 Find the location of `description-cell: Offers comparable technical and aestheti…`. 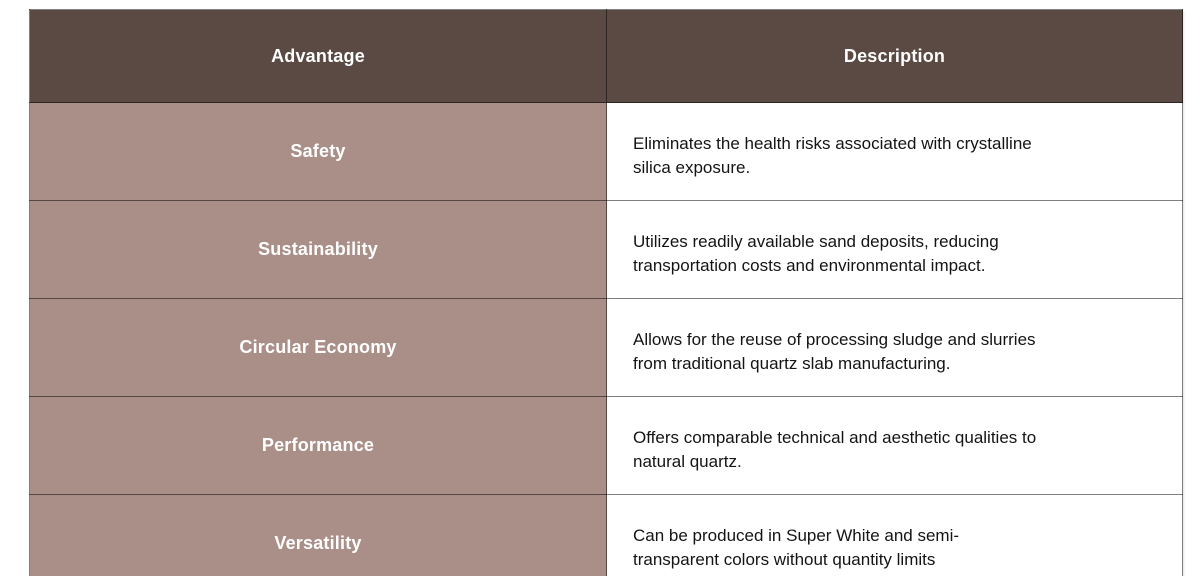

description-cell: Offers comparable technical and aestheti… is located at coordinates (894, 445).